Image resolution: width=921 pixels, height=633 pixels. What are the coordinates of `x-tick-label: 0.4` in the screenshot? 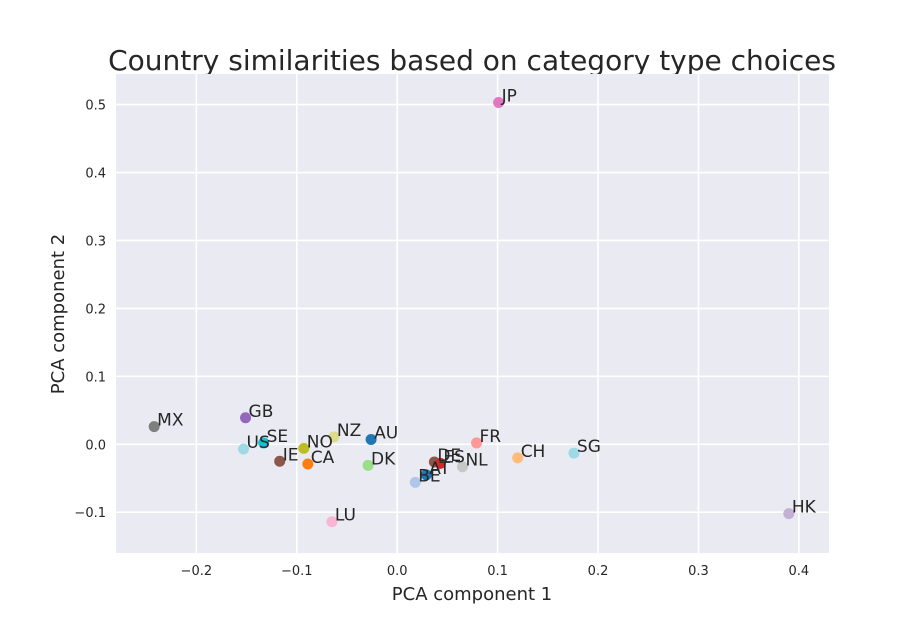 It's located at (799, 571).